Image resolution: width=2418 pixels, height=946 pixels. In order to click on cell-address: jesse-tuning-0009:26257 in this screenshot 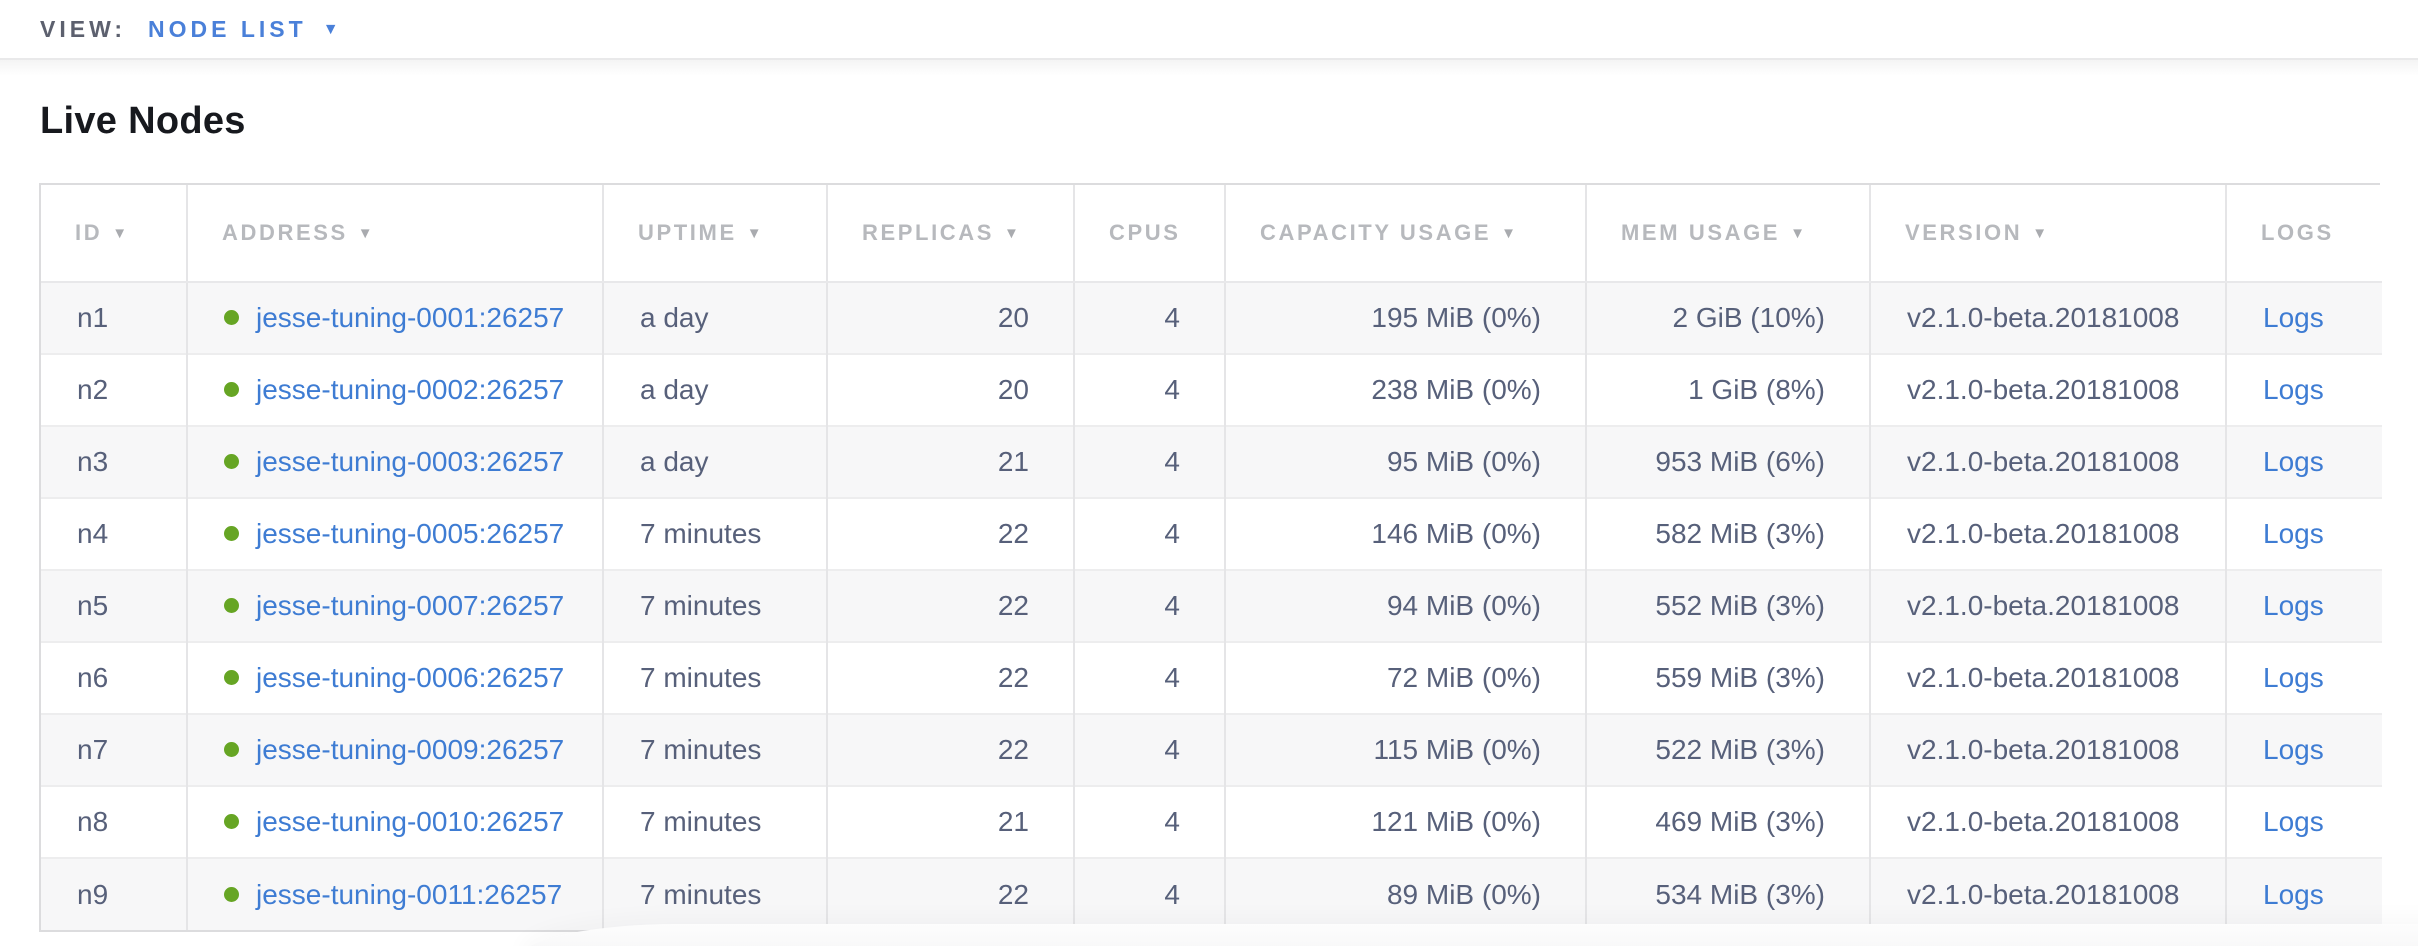, I will do `click(394, 749)`.